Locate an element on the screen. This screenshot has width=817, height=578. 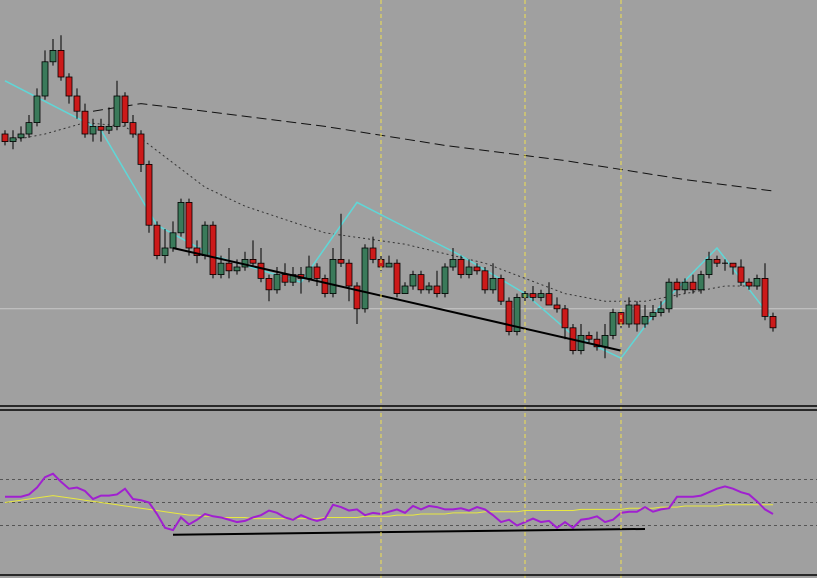
moving-average-line is located at coordinates (433, 147).